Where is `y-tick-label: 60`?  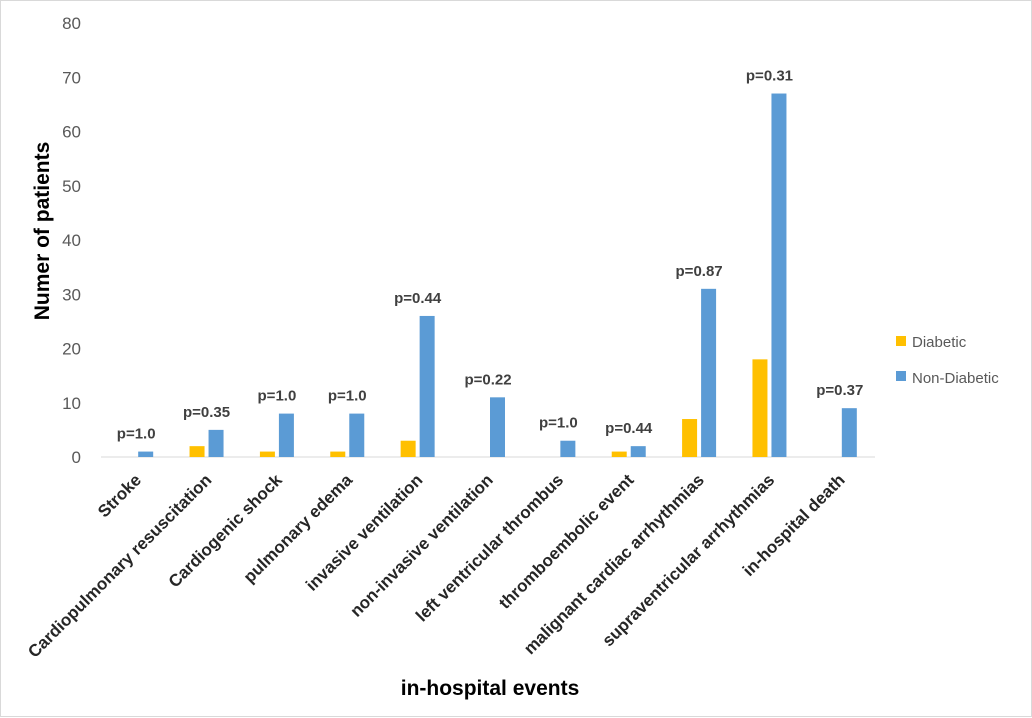 y-tick-label: 60 is located at coordinates (71, 132).